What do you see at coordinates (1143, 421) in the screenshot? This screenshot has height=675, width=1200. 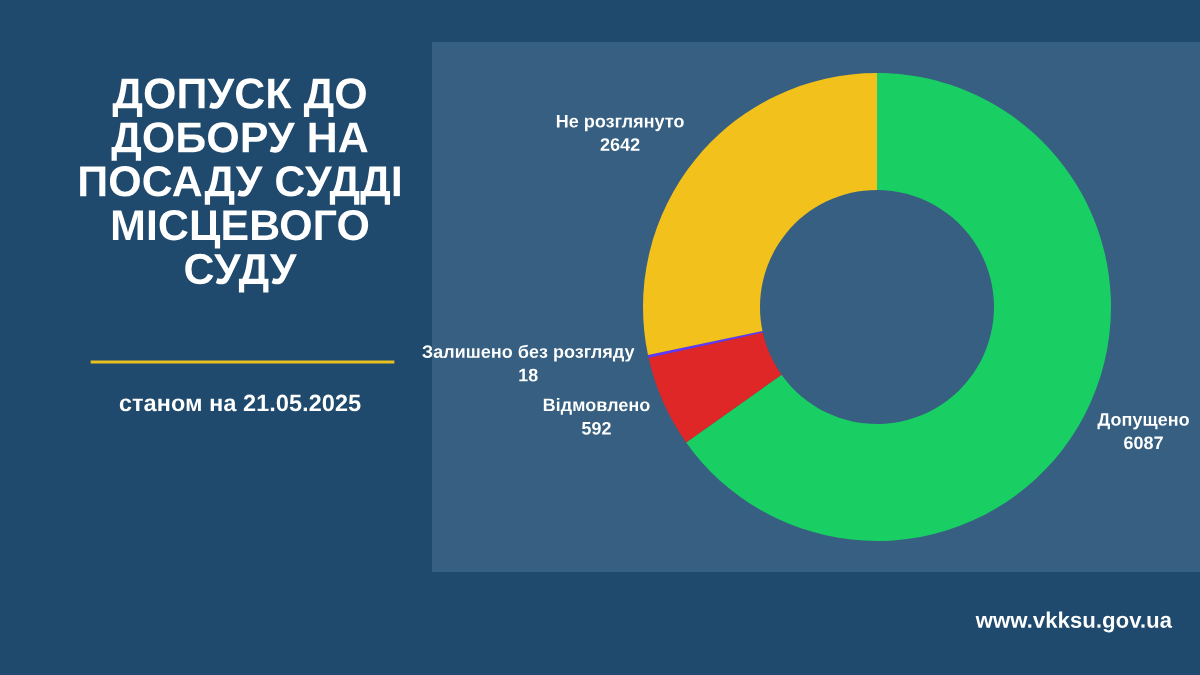 I see `slice-label: Допущено` at bounding box center [1143, 421].